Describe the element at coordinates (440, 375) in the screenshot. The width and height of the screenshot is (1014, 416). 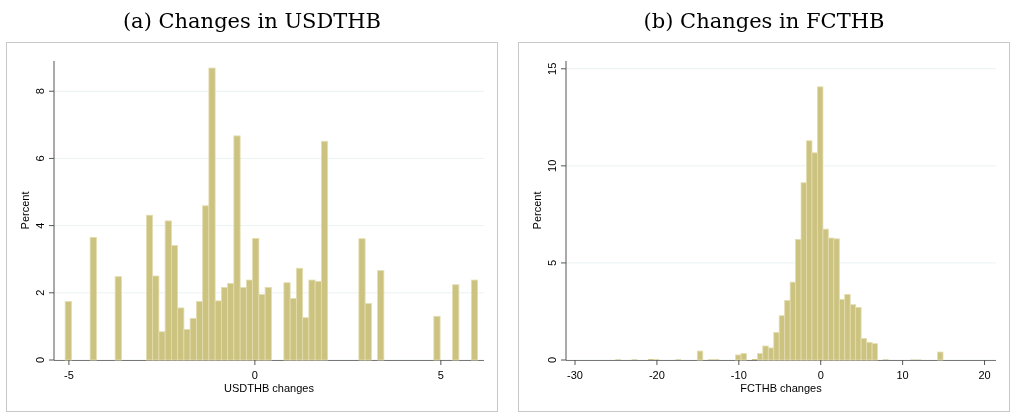
I see `x-tick-label: 5` at that location.